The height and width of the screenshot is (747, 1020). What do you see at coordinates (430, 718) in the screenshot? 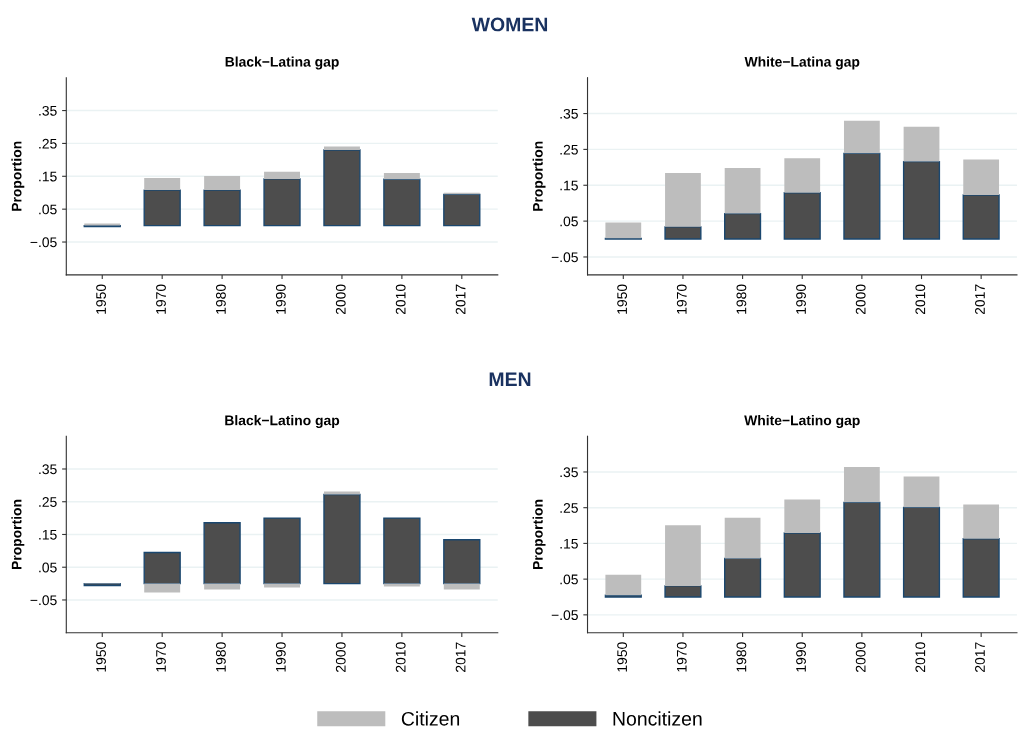
I see `legend-label: Citizen` at bounding box center [430, 718].